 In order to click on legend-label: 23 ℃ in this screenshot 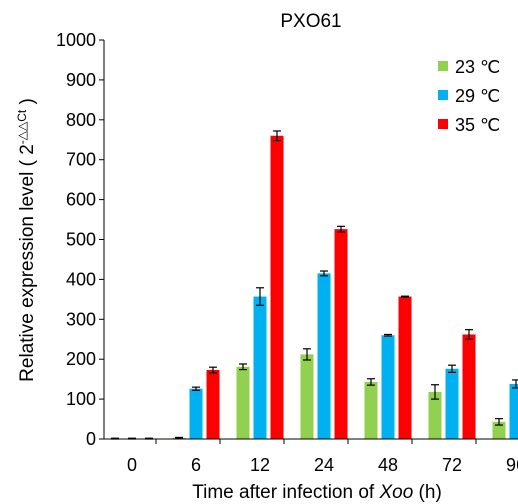, I will do `click(477, 67)`.